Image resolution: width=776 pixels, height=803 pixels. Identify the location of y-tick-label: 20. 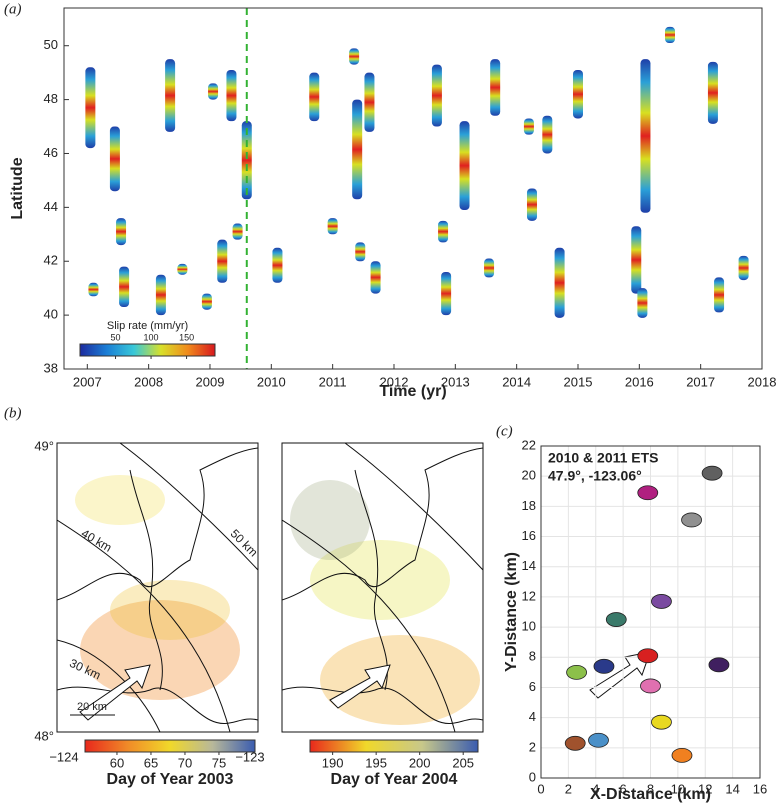
(529, 475).